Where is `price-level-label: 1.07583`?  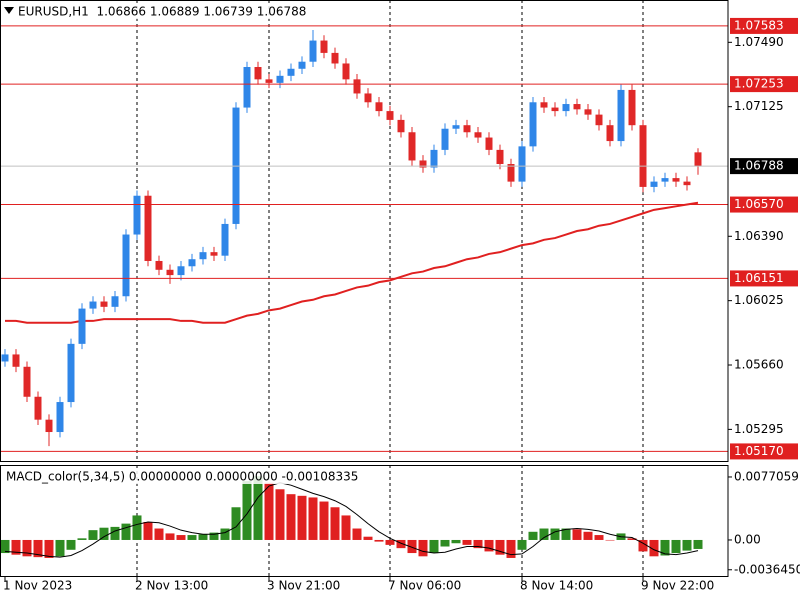 price-level-label: 1.07583 is located at coordinates (759, 25).